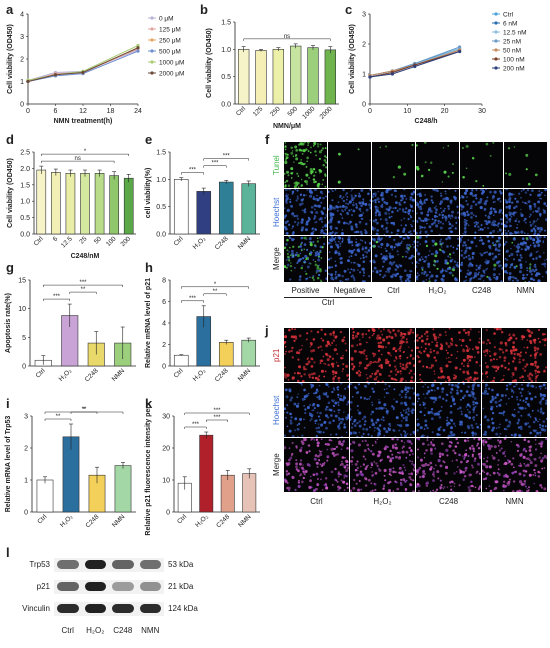  Describe the element at coordinates (28, 111) in the screenshot. I see `x-tick-label: 0` at that location.